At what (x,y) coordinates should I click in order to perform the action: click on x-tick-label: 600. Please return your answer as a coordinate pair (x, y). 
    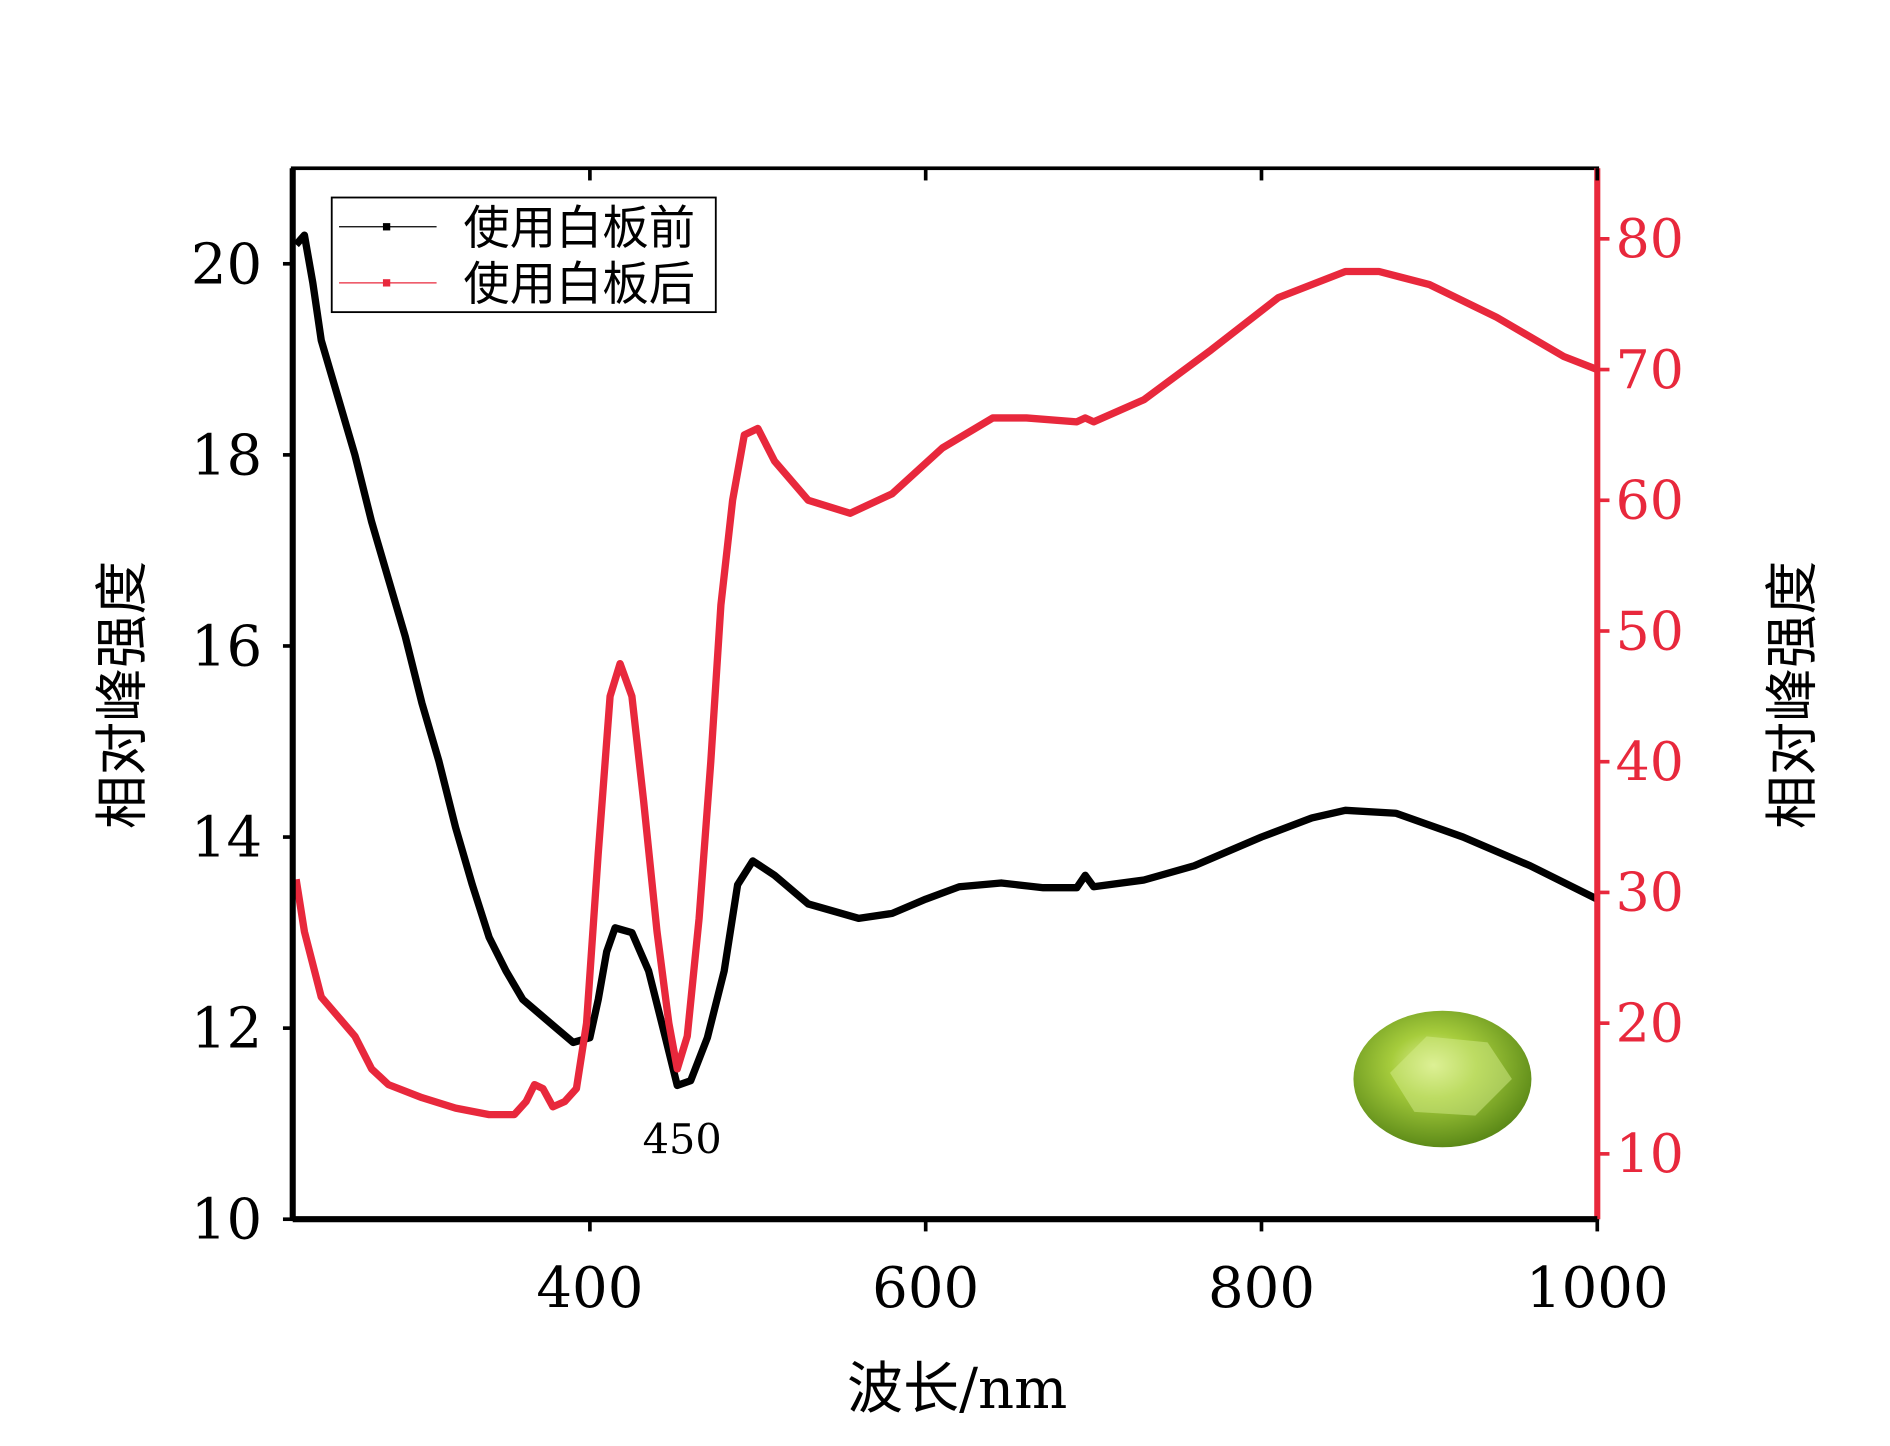
    Looking at the image, I should click on (925, 1288).